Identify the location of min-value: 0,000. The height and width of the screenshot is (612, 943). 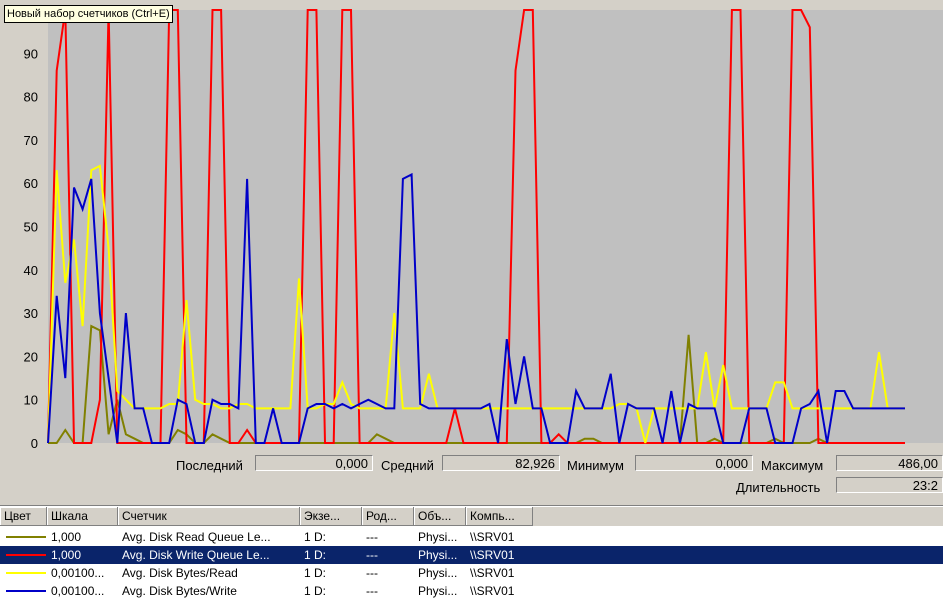
(694, 463).